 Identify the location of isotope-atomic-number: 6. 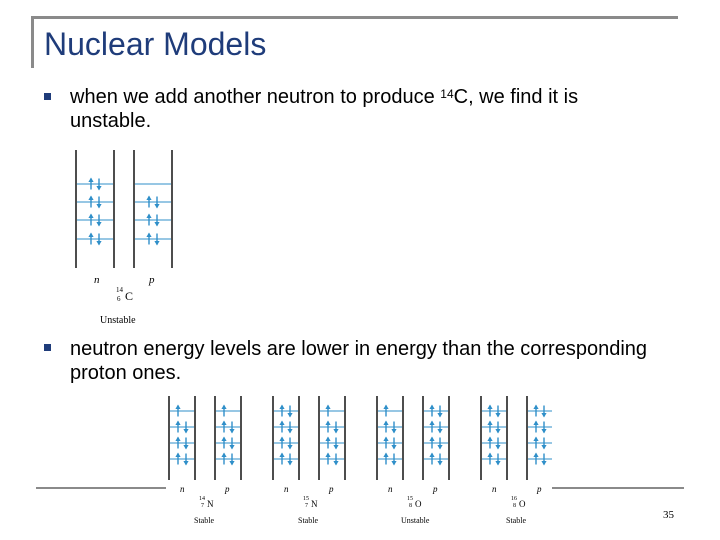
(119, 299).